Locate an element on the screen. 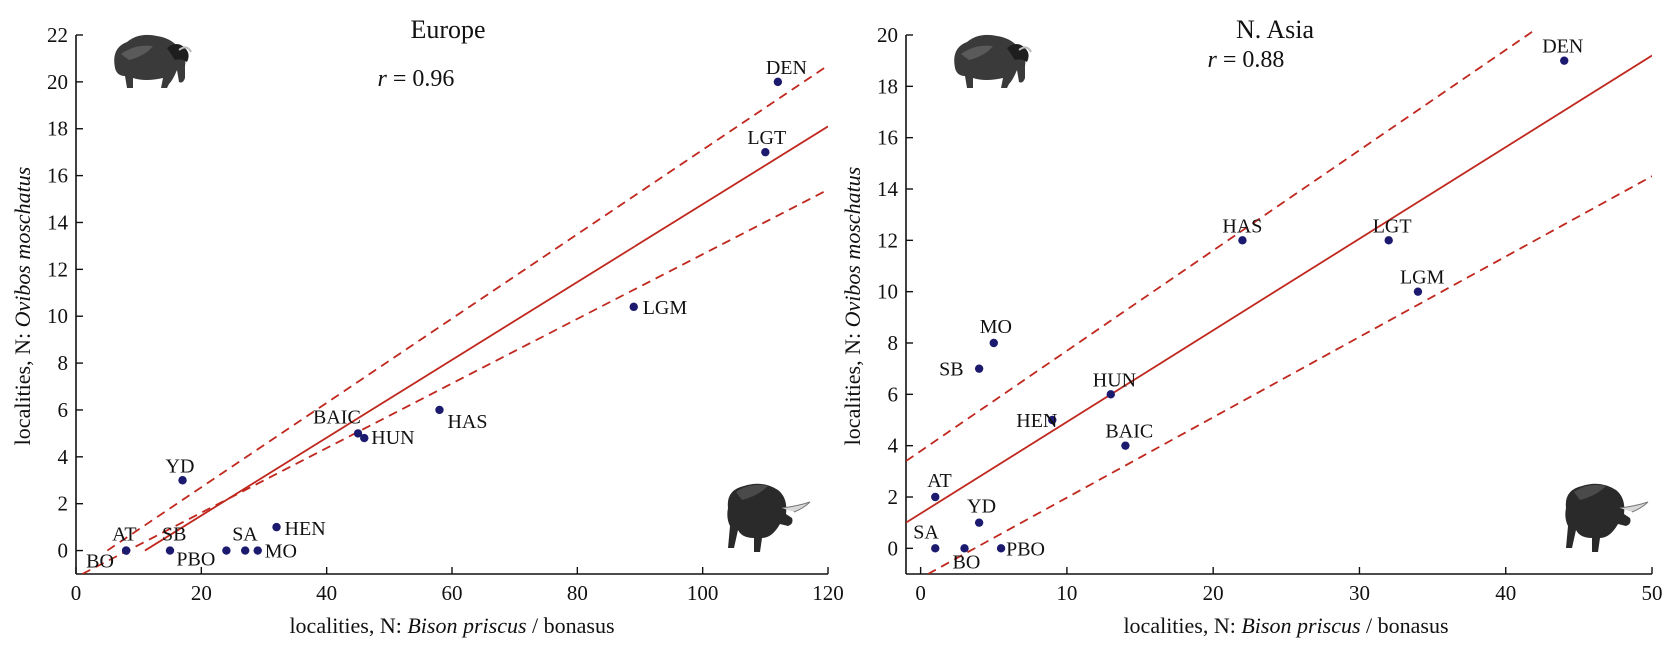 The image size is (1680, 645). y-axis-label-prefix: localities, N: is located at coordinates (852, 386).